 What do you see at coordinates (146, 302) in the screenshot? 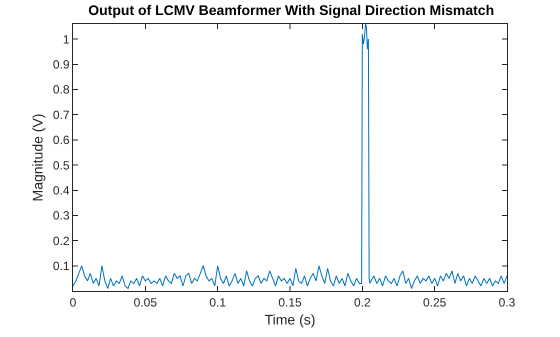
I see `x-tick-label: 0.05` at bounding box center [146, 302].